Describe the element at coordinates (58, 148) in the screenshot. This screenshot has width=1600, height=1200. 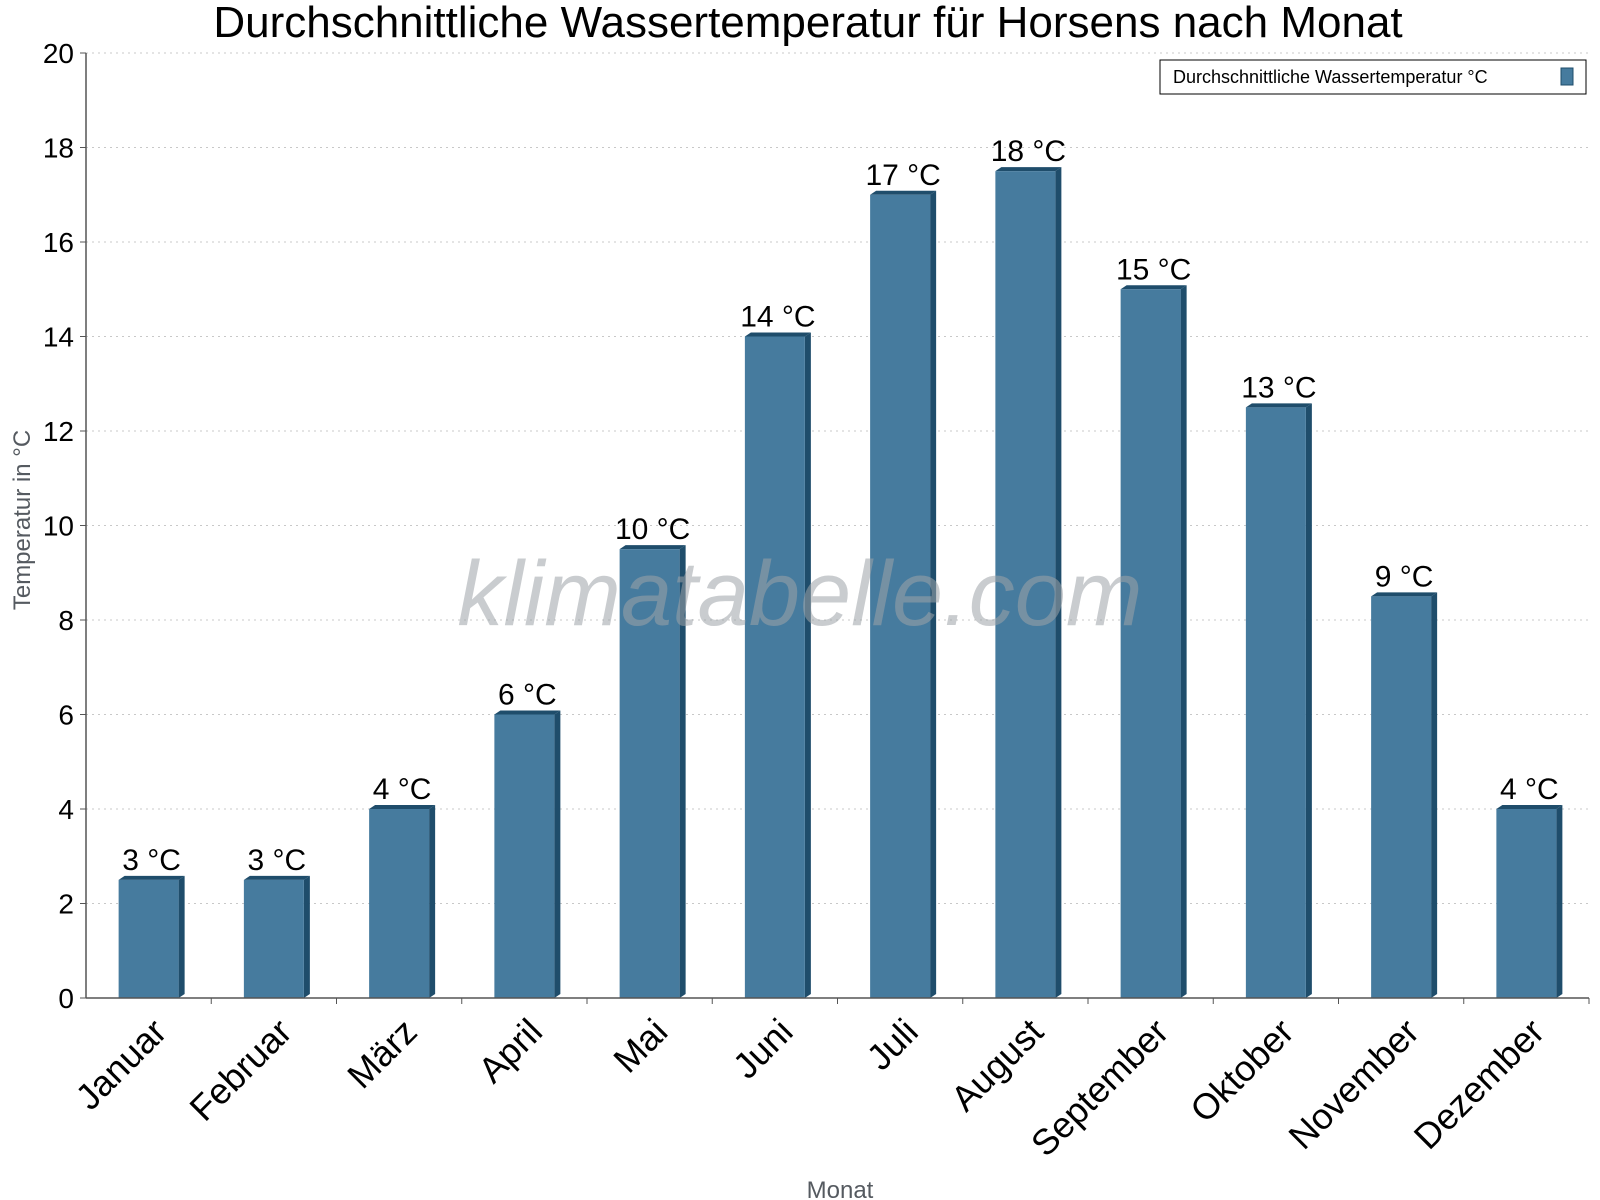
I see `y-tick-label: 18` at that location.